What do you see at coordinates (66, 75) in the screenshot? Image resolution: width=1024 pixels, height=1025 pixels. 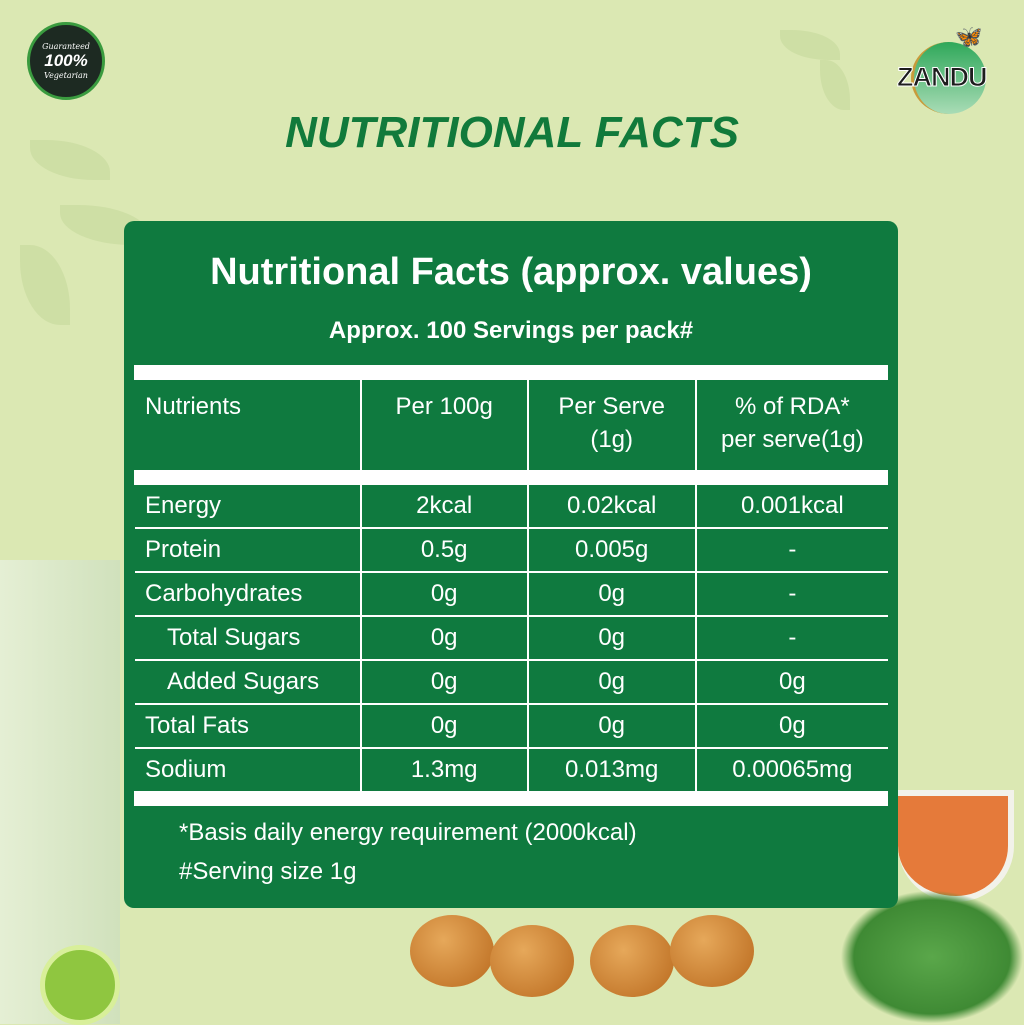 I see `badge-bottom-text: Vegetarian` at bounding box center [66, 75].